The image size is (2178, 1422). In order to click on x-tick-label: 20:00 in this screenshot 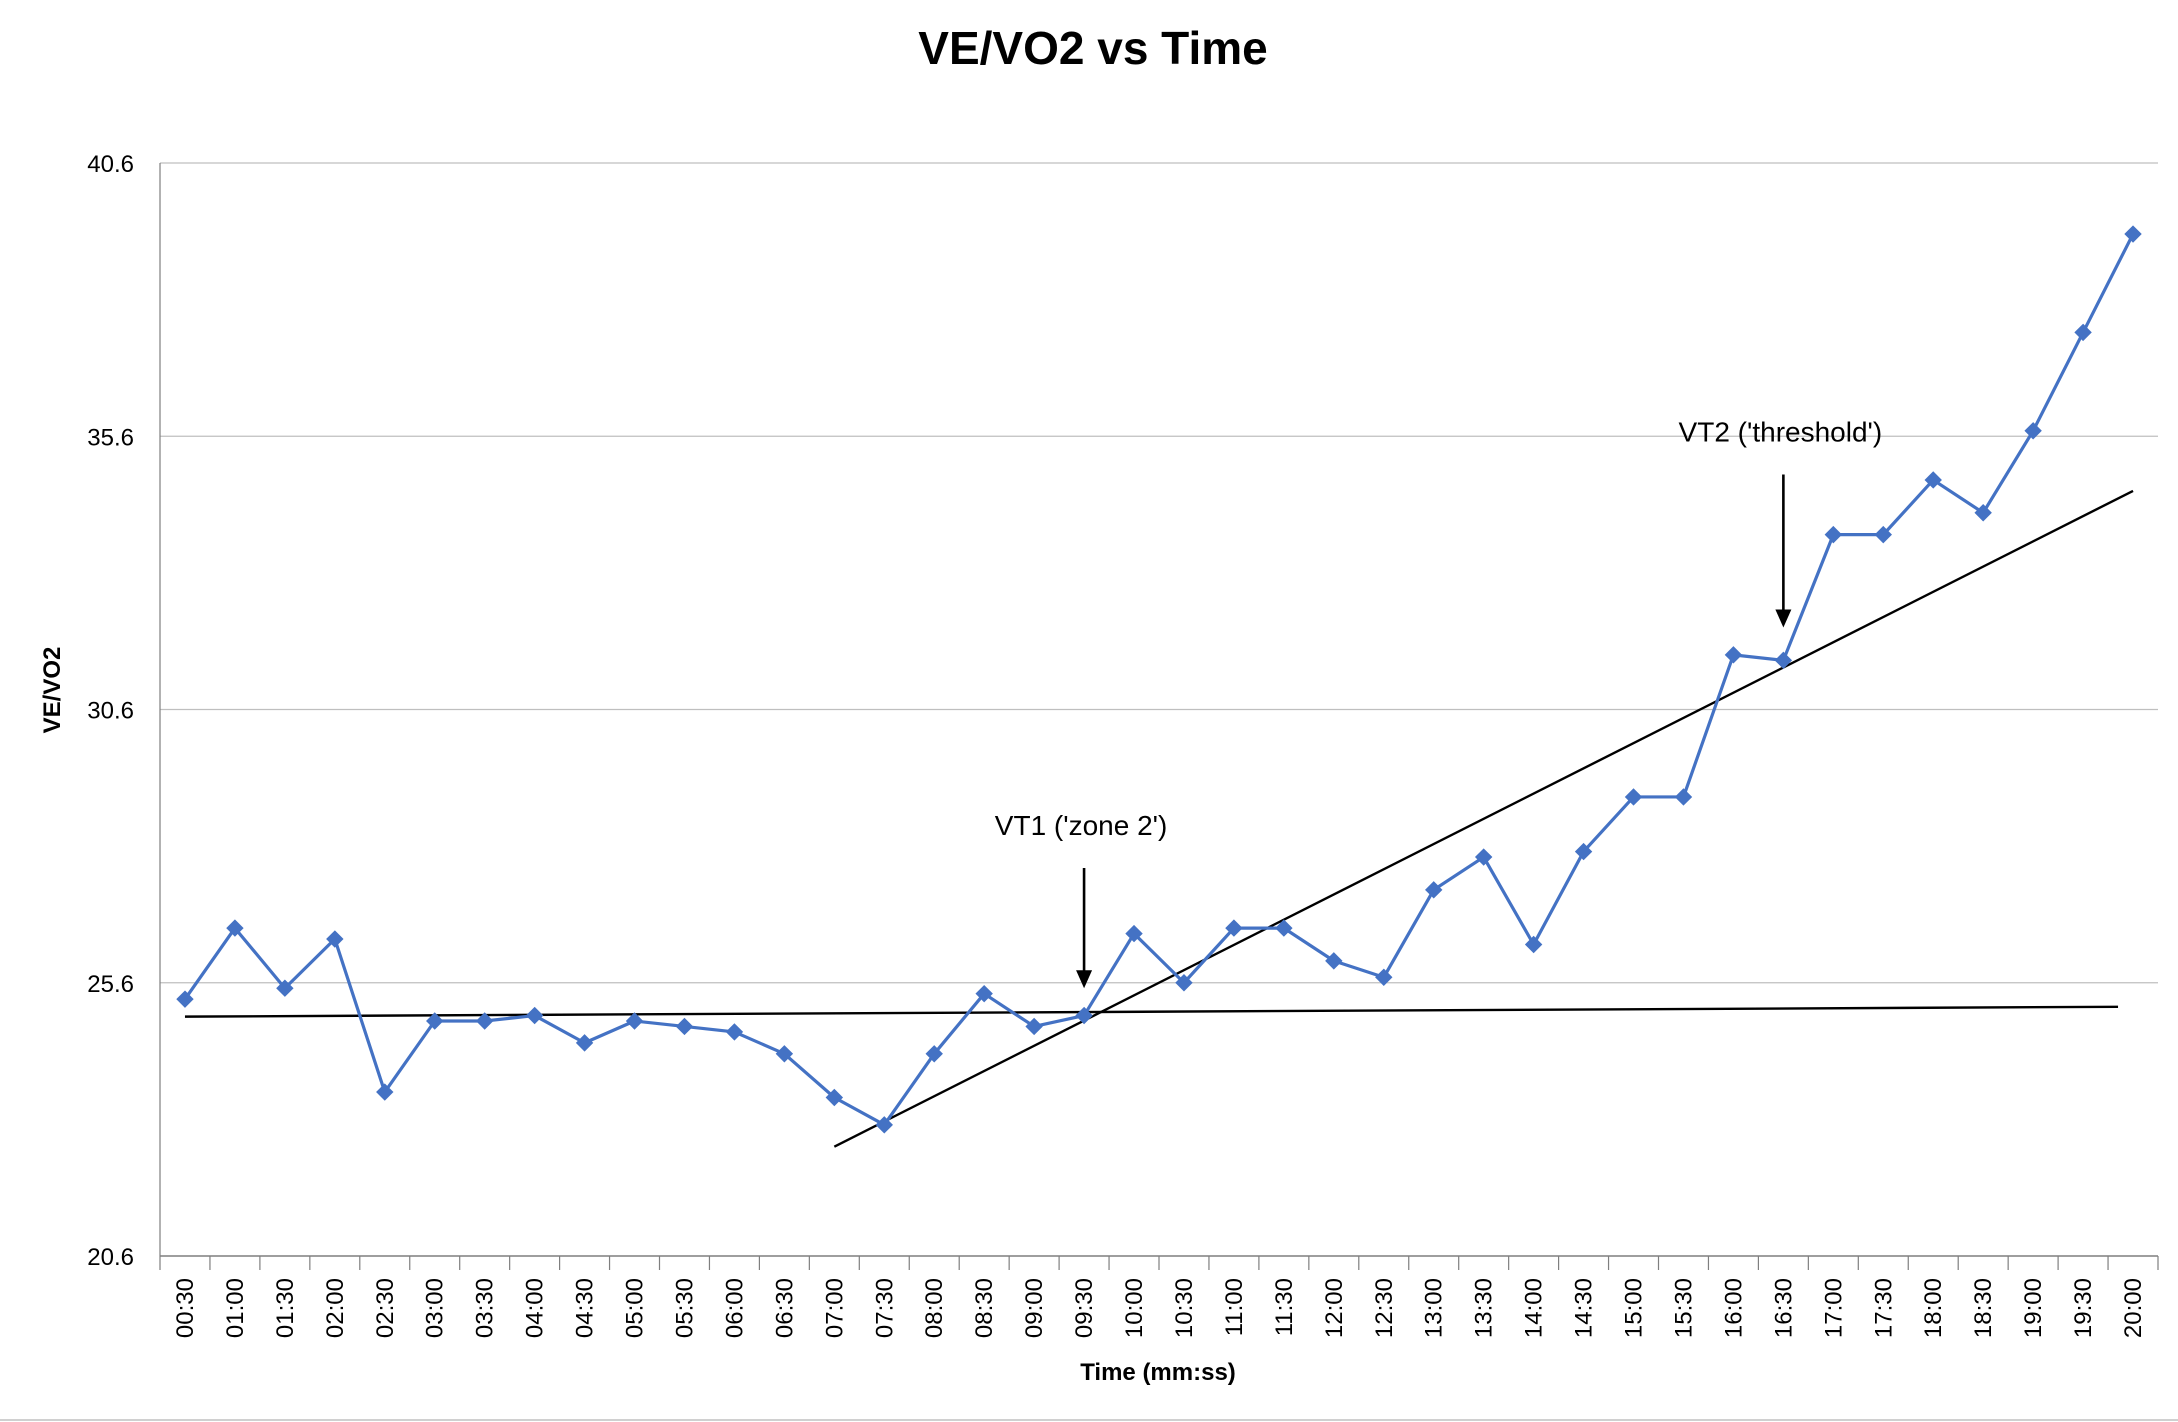, I will do `click(2133, 1308)`.